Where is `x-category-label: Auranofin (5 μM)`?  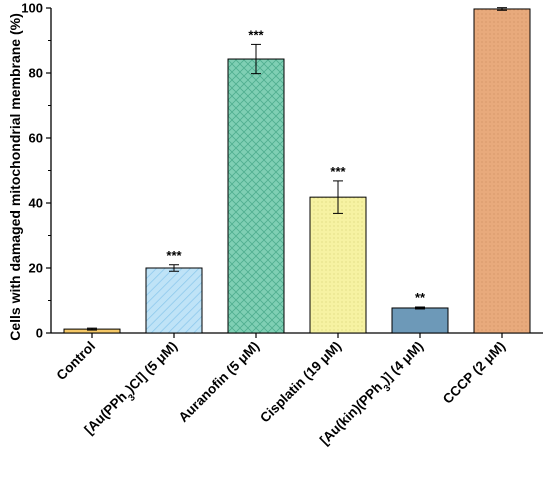 x-category-label: Auranofin (5 μM) is located at coordinates (219, 382).